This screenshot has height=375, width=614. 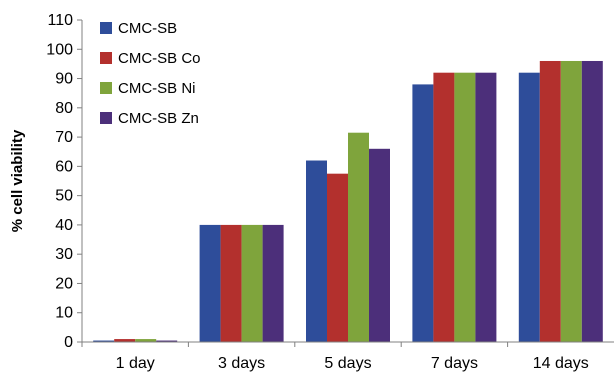 I want to click on legend-label: CMC-SB Zn, so click(x=158, y=118).